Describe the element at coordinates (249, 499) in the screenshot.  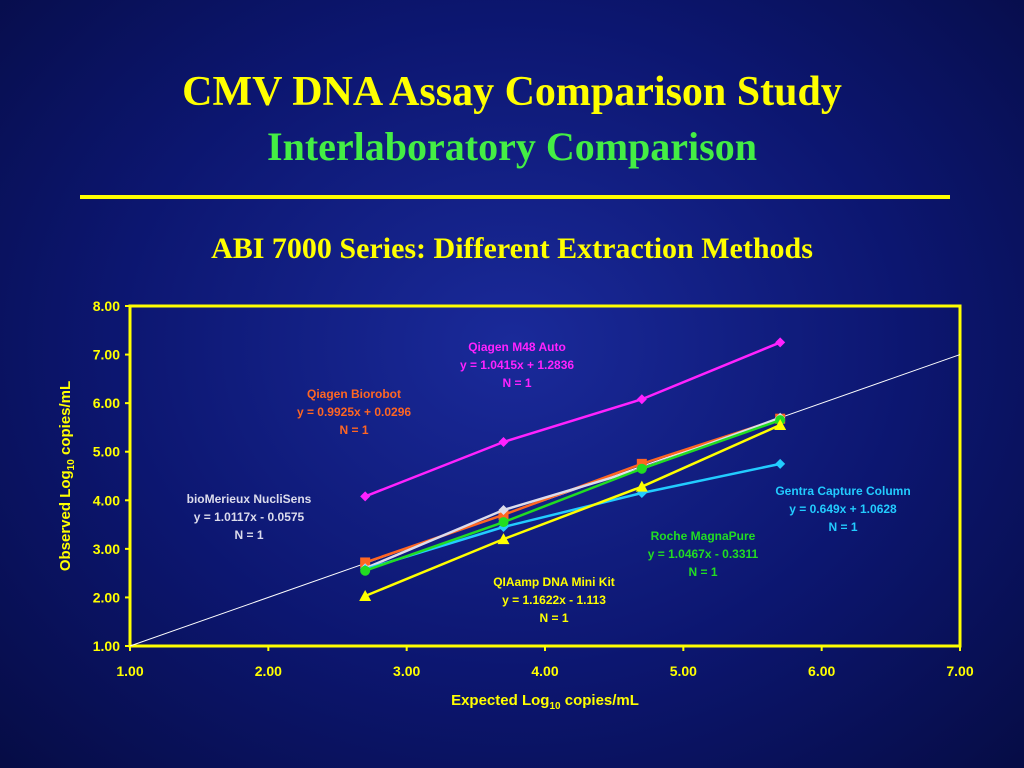
I see `series-label-name: bioMerieux NucliSens` at that location.